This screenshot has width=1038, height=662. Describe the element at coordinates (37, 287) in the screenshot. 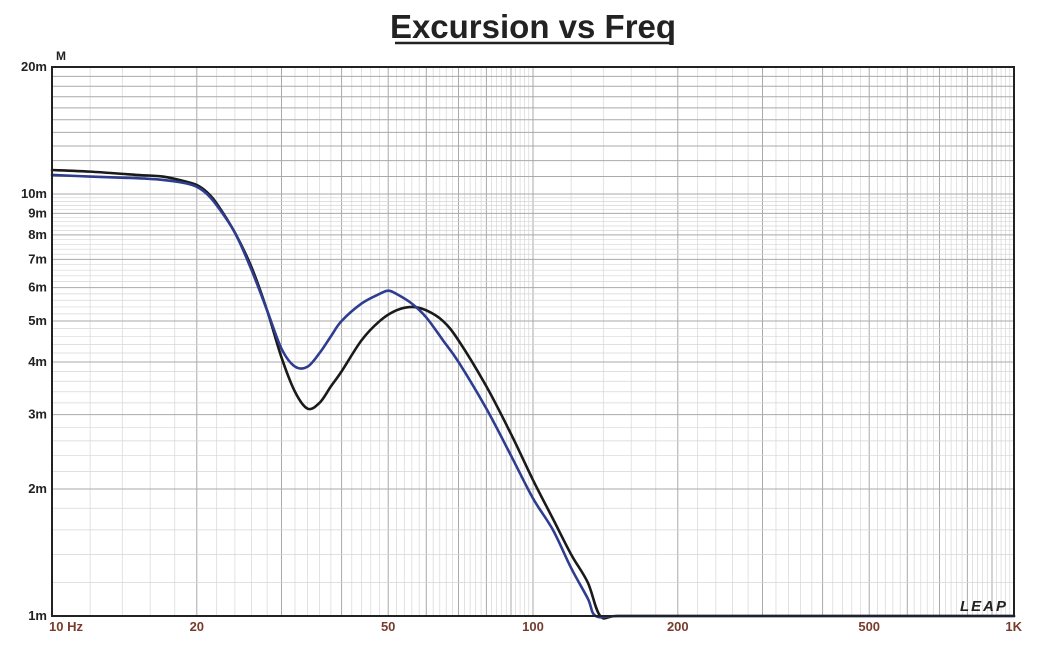

I see `y-tick-label: 6m` at that location.